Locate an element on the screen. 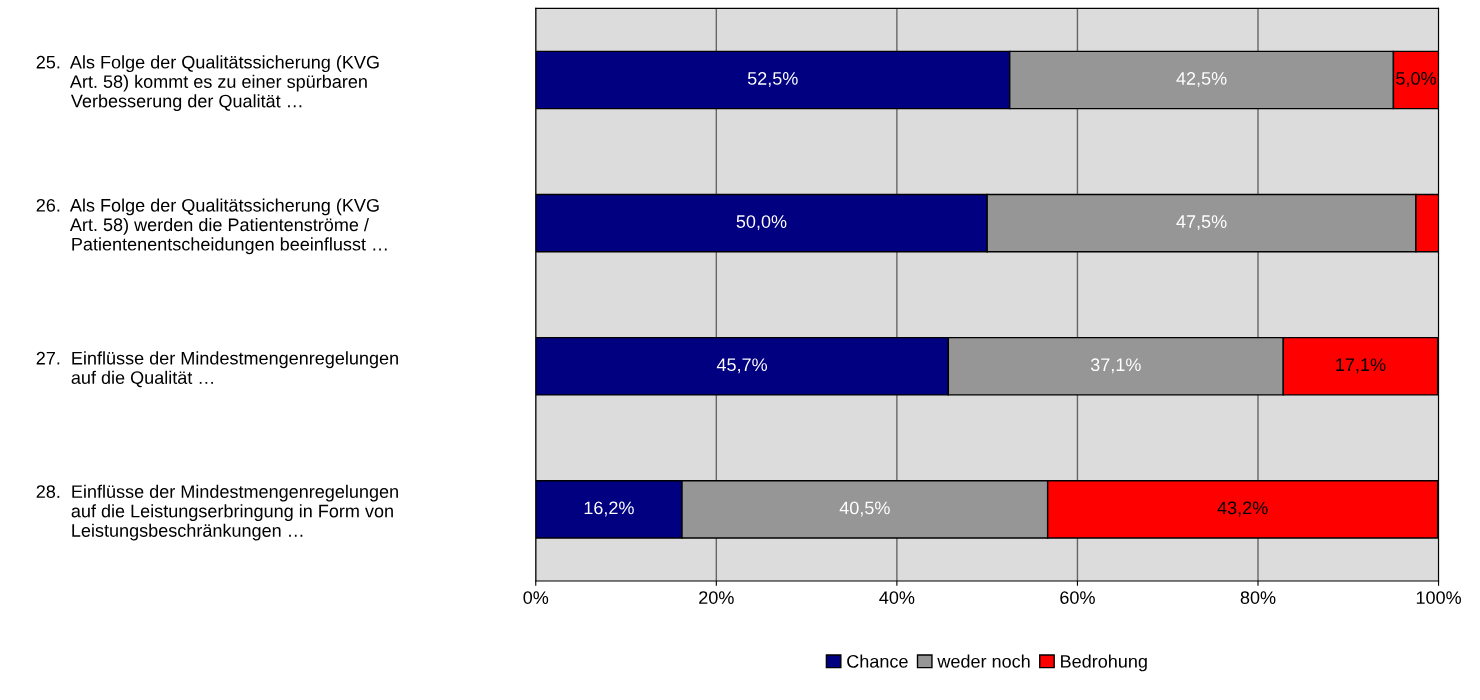 The image size is (1480, 700). data-label: 42,5% is located at coordinates (1201, 79).